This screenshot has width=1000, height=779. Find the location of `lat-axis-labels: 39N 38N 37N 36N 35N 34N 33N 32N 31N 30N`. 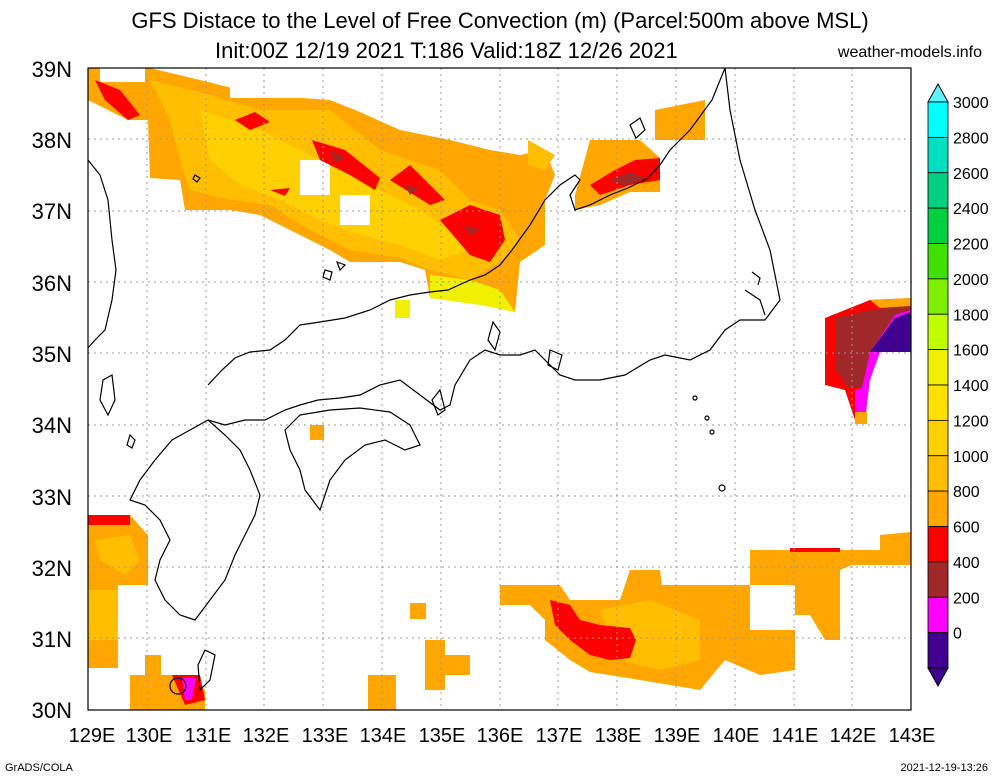

lat-axis-labels: 39N 38N 37N 36N 35N 34N 33N 32N 31N 30N is located at coordinates (52, 390).